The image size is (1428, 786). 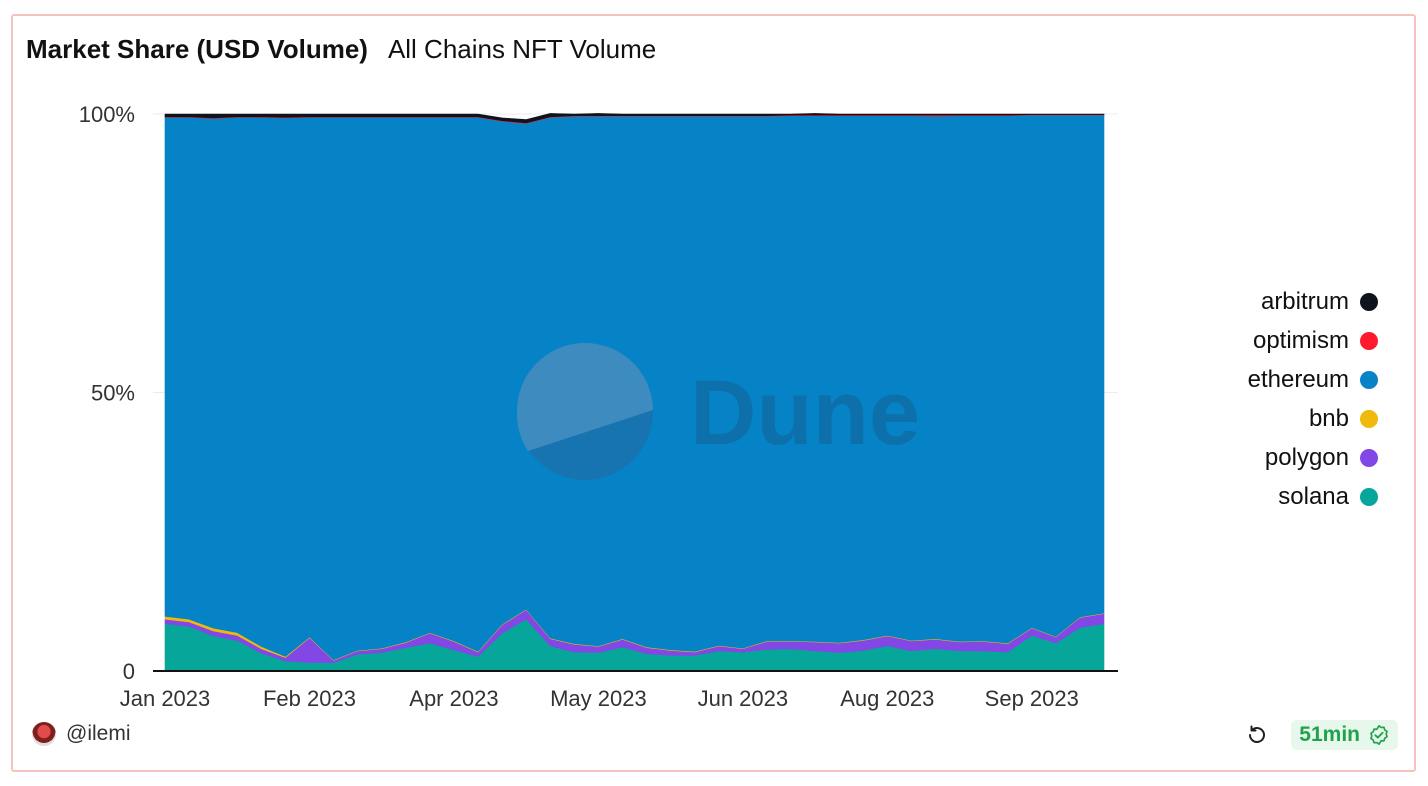 I want to click on avatar, so click(x=44, y=734).